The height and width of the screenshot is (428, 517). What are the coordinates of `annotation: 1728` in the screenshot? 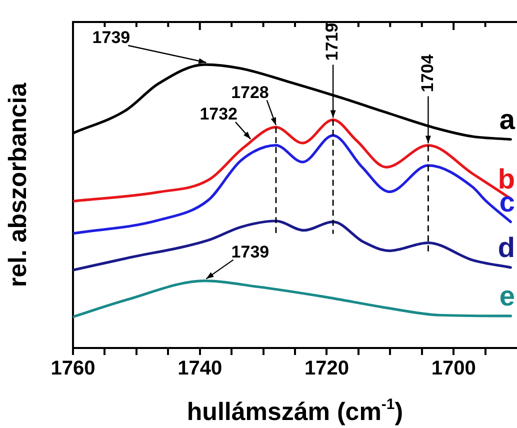 It's located at (250, 92).